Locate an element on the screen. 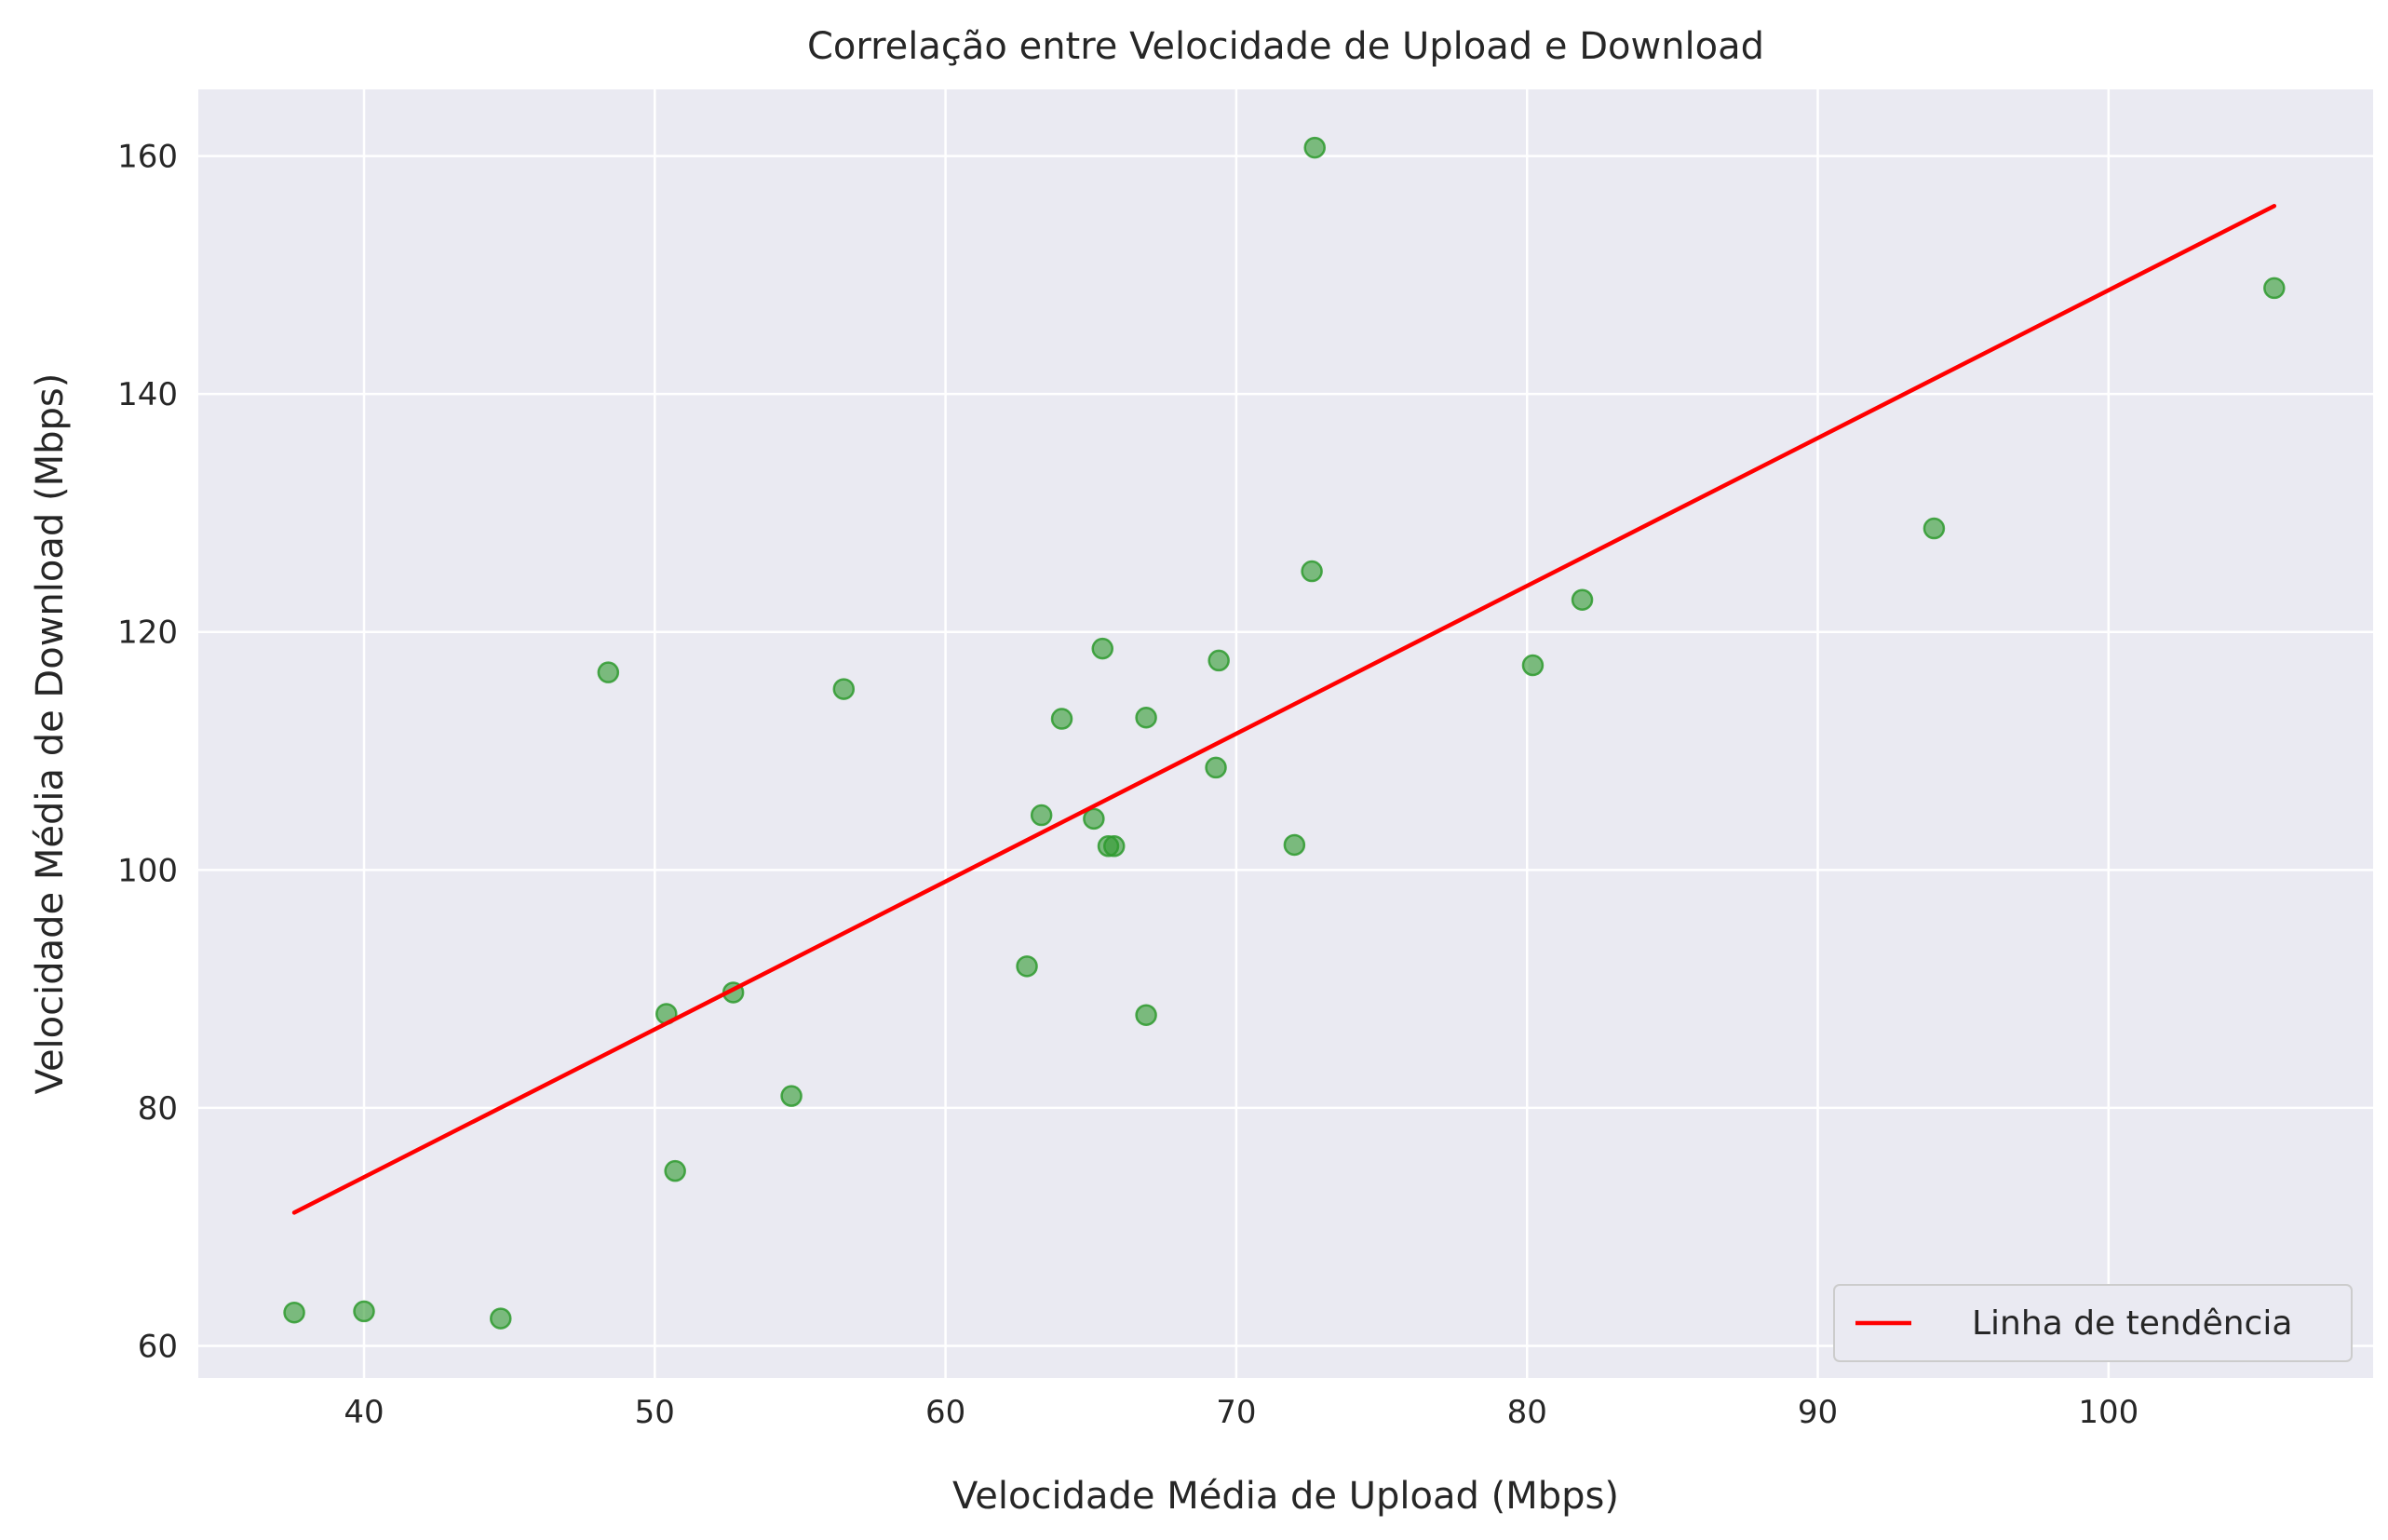 This screenshot has width=2388, height=1540. x-tick-label: 50 is located at coordinates (655, 1412).